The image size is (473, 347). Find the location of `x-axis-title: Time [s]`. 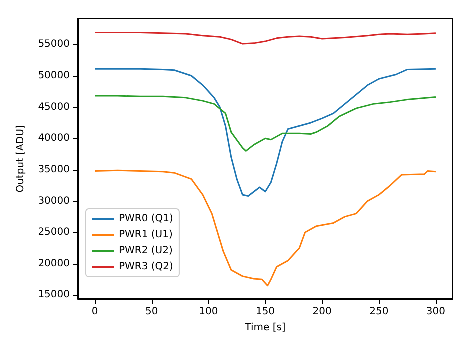

x-axis-title: Time [s] is located at coordinates (265, 328).